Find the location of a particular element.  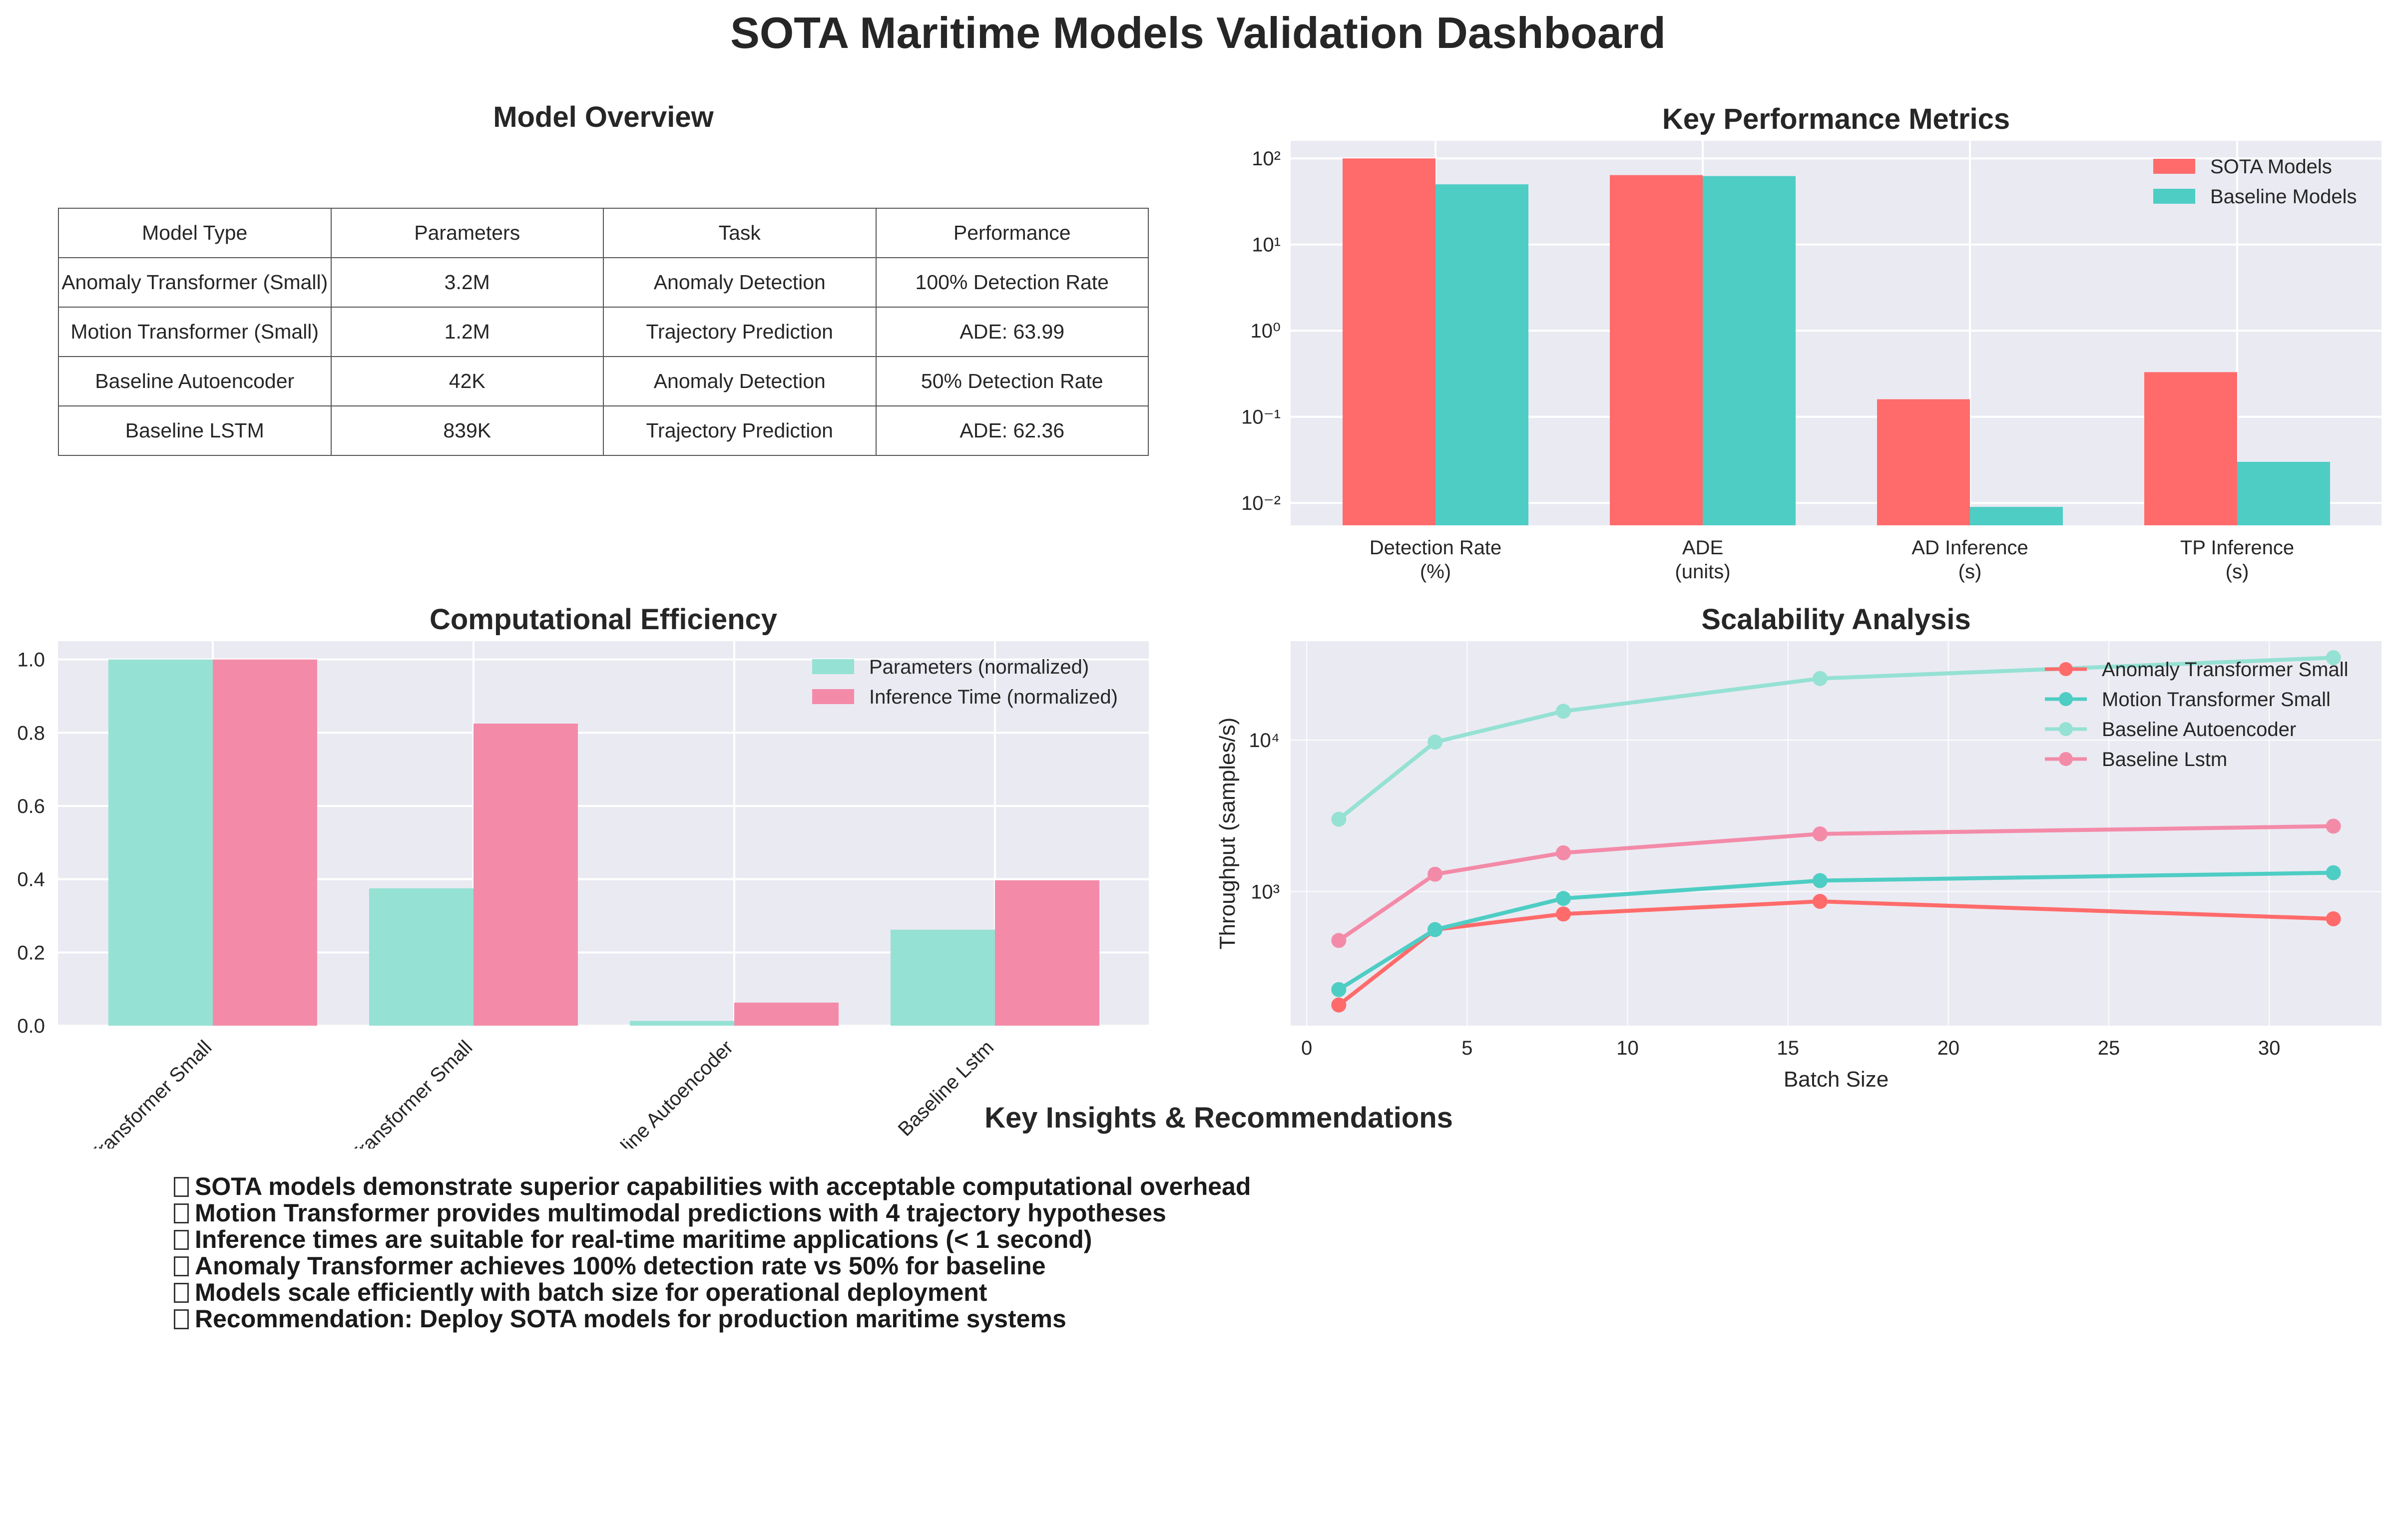

x-tick-label: 5 is located at coordinates (1466, 1048).